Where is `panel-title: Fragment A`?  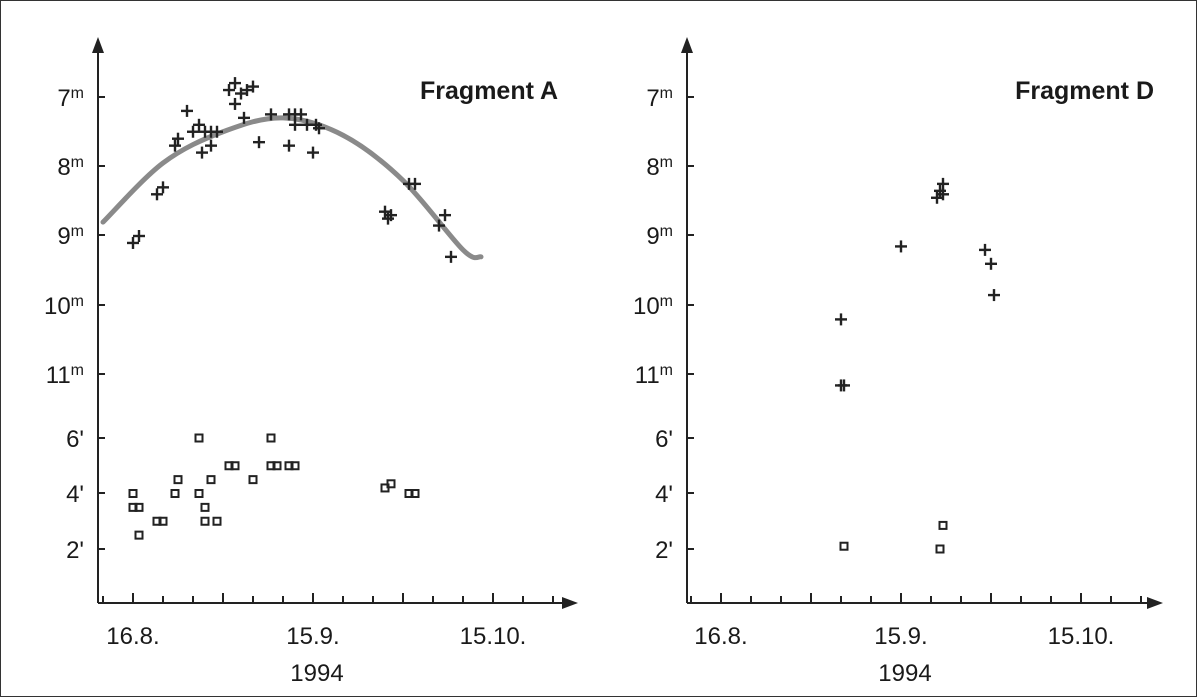 panel-title: Fragment A is located at coordinates (489, 91).